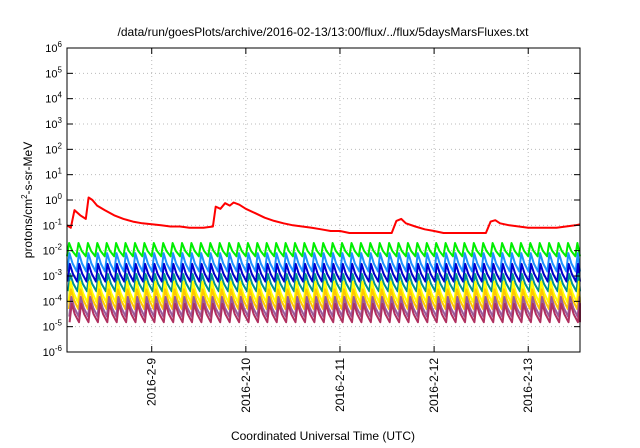 This screenshot has height=448, width=640. Describe the element at coordinates (53, 174) in the screenshot. I see `y-tick-label: 10¹` at that location.